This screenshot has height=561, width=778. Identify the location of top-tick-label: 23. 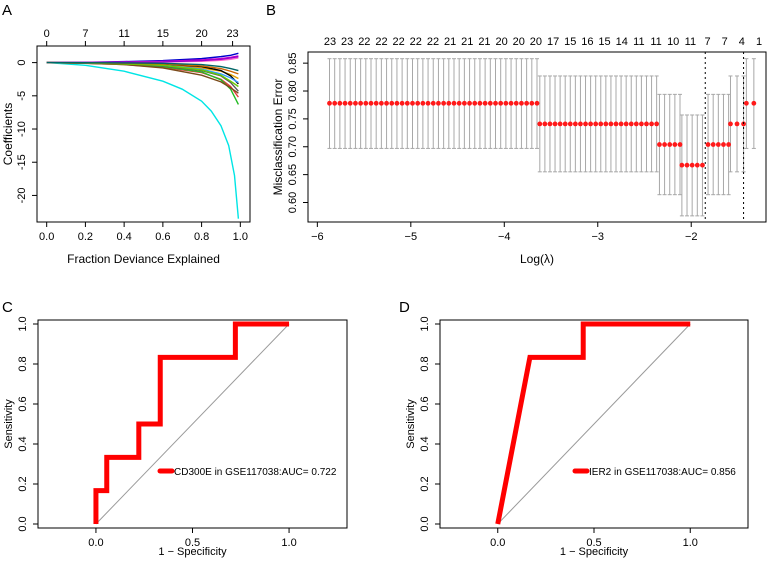
(347, 42).